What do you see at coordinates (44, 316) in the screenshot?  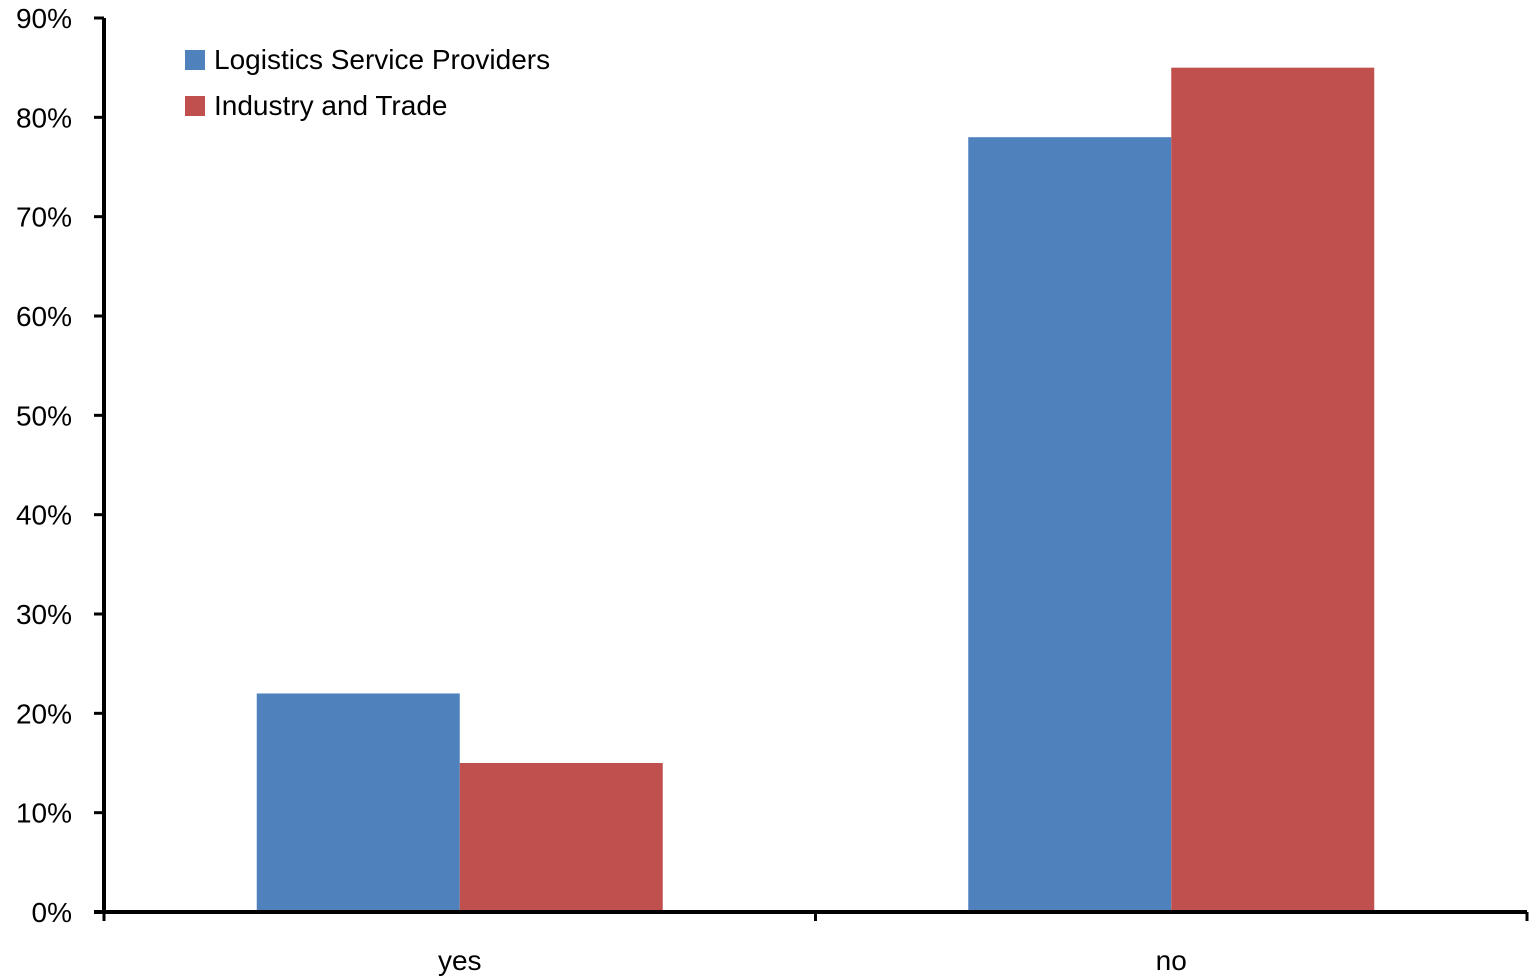 I see `y-tick-label: 60%` at bounding box center [44, 316].